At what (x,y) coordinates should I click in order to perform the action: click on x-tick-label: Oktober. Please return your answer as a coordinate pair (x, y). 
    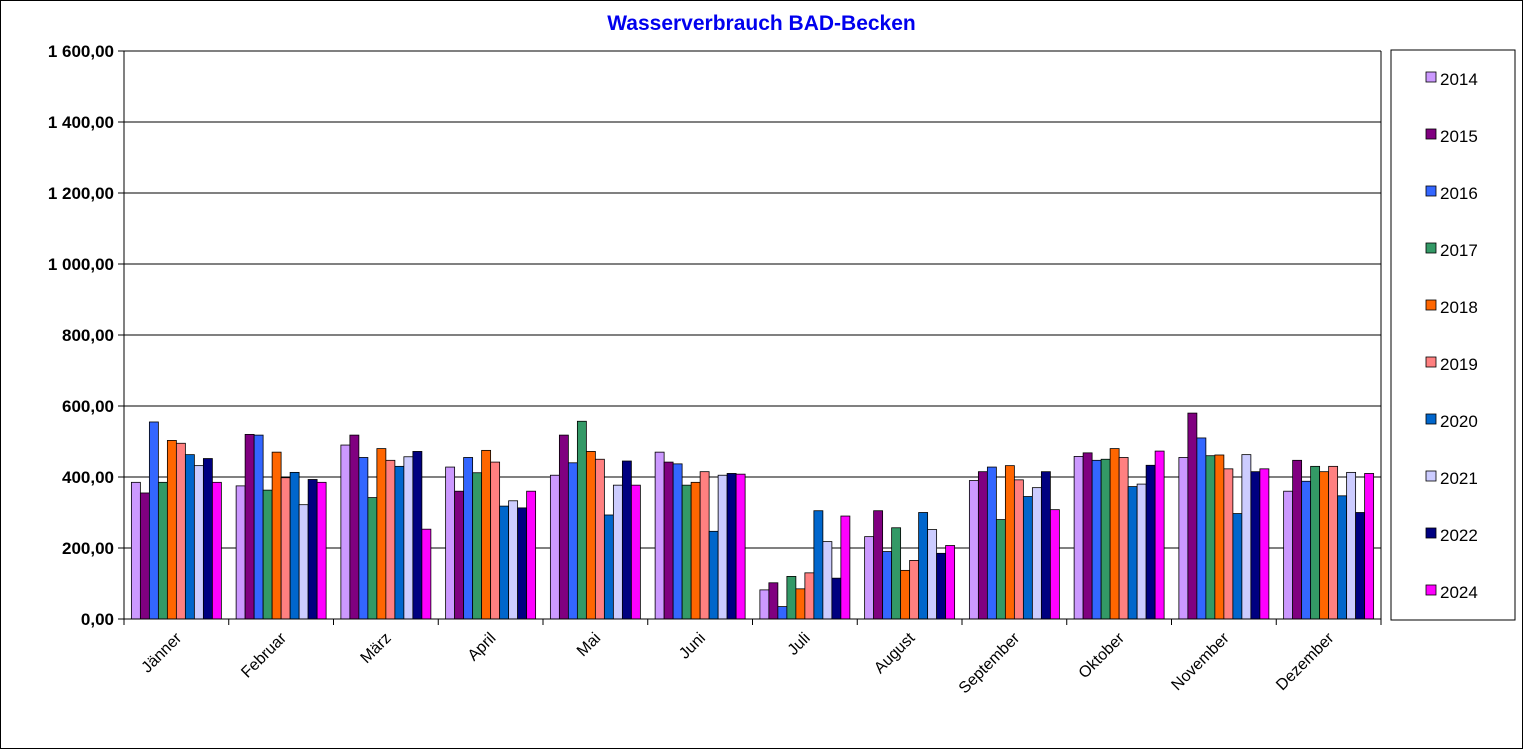
    Looking at the image, I should click on (1102, 655).